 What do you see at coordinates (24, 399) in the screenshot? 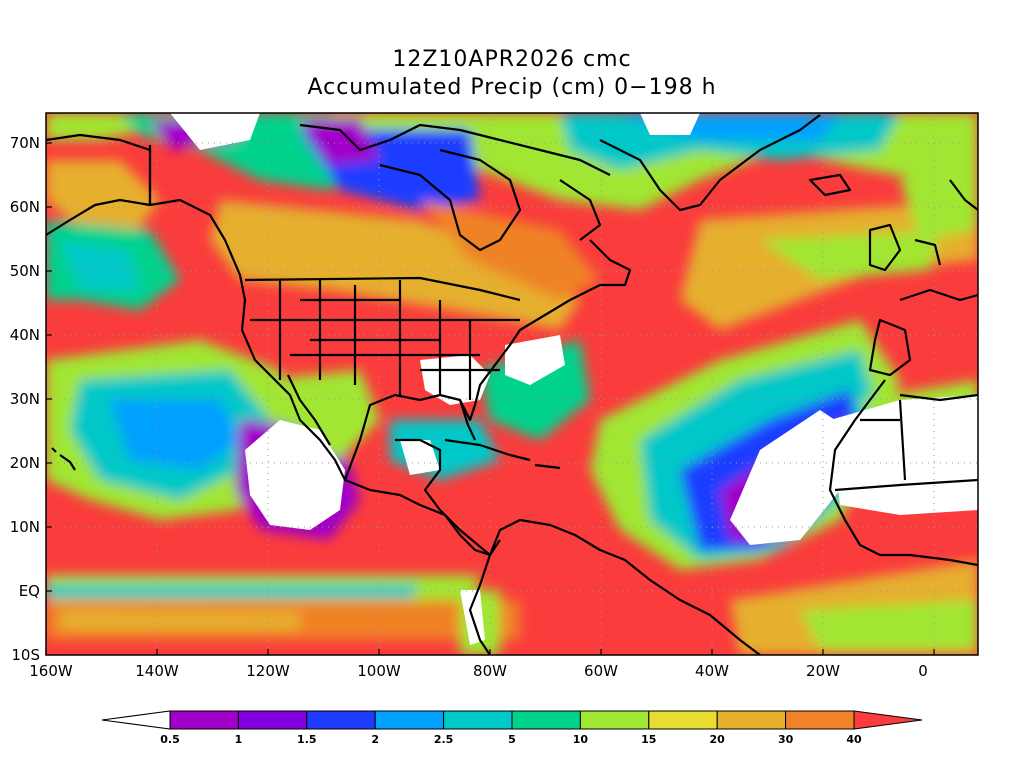
I see `lat-label: 30N` at bounding box center [24, 399].